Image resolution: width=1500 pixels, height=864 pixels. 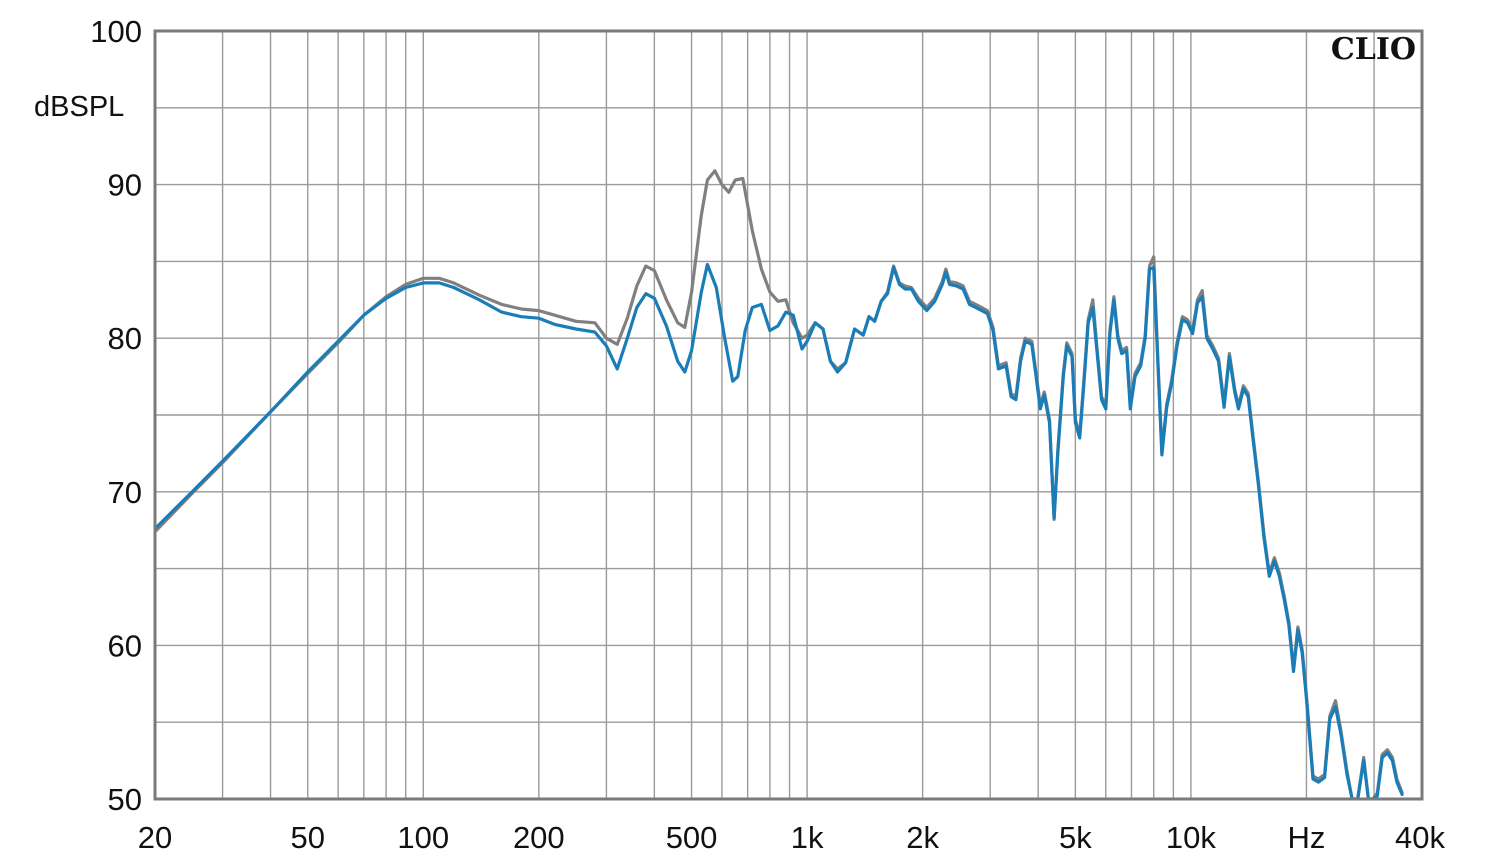 I want to click on y-axis-unit-label: dBSPL, so click(x=79, y=107).